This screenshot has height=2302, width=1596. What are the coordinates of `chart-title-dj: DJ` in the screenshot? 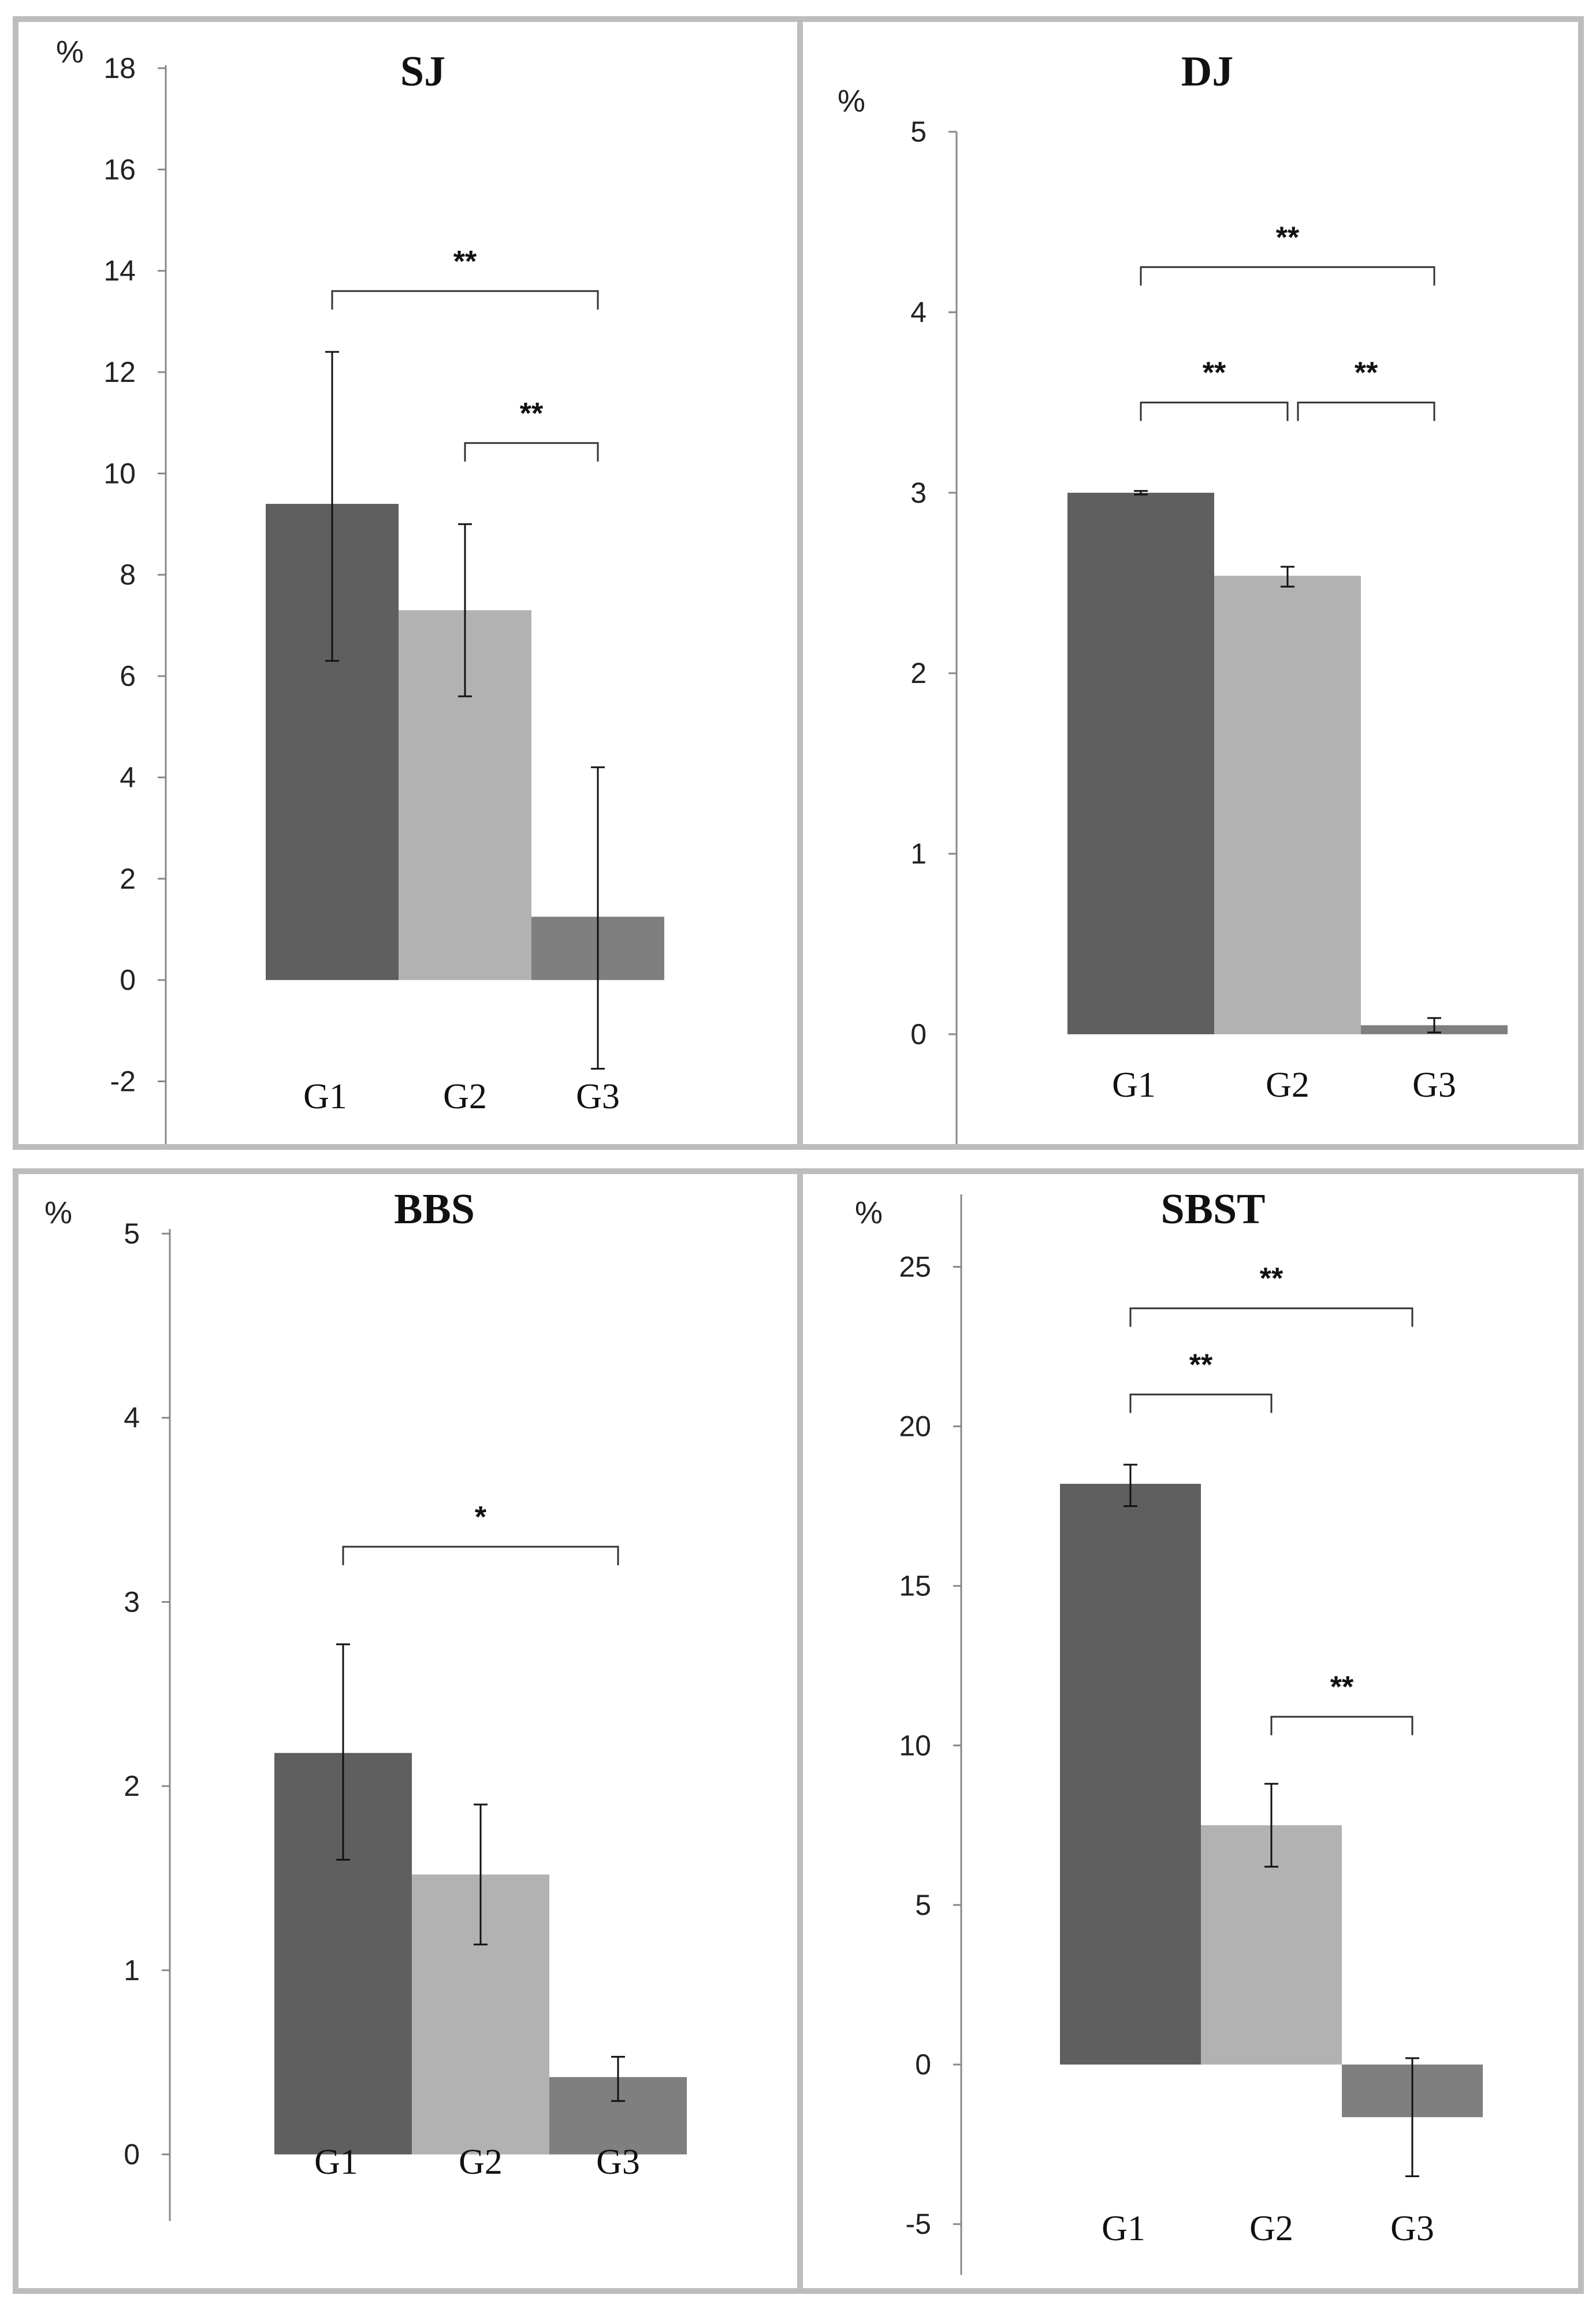 It's located at (1207, 71).